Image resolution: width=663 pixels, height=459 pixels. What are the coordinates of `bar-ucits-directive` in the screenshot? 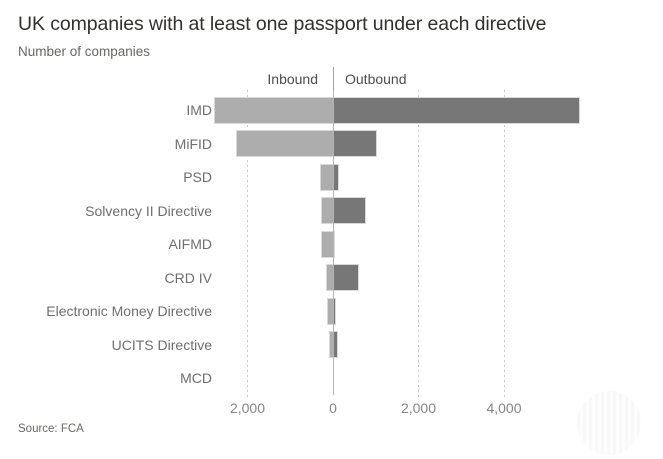 It's located at (333, 344).